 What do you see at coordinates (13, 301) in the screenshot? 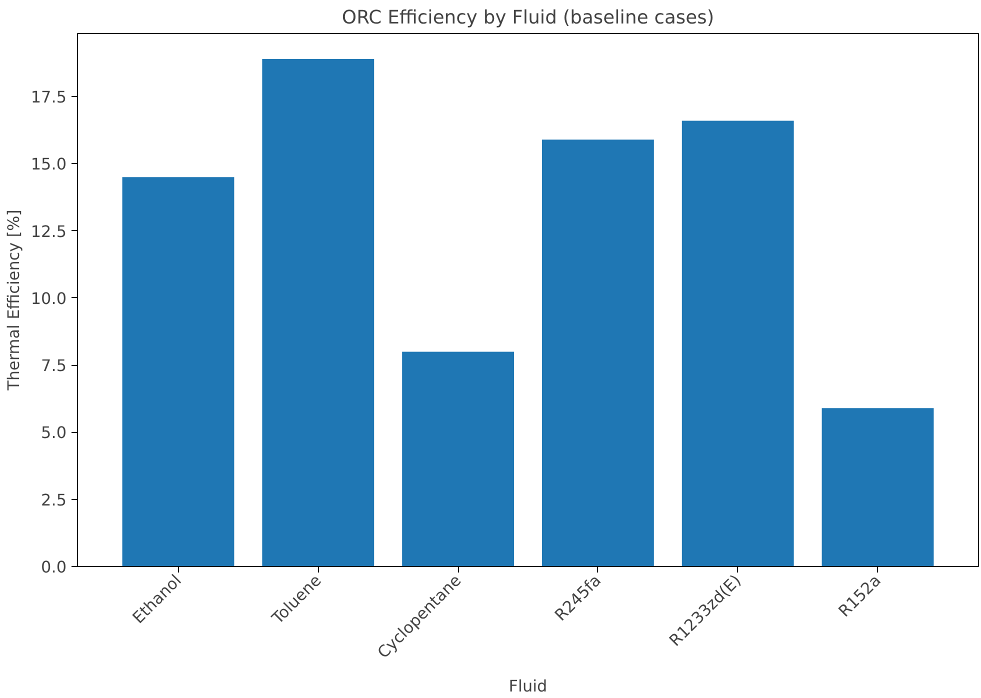
I see `y-axis-title: Thermal Efficiency [%]` at bounding box center [13, 301].